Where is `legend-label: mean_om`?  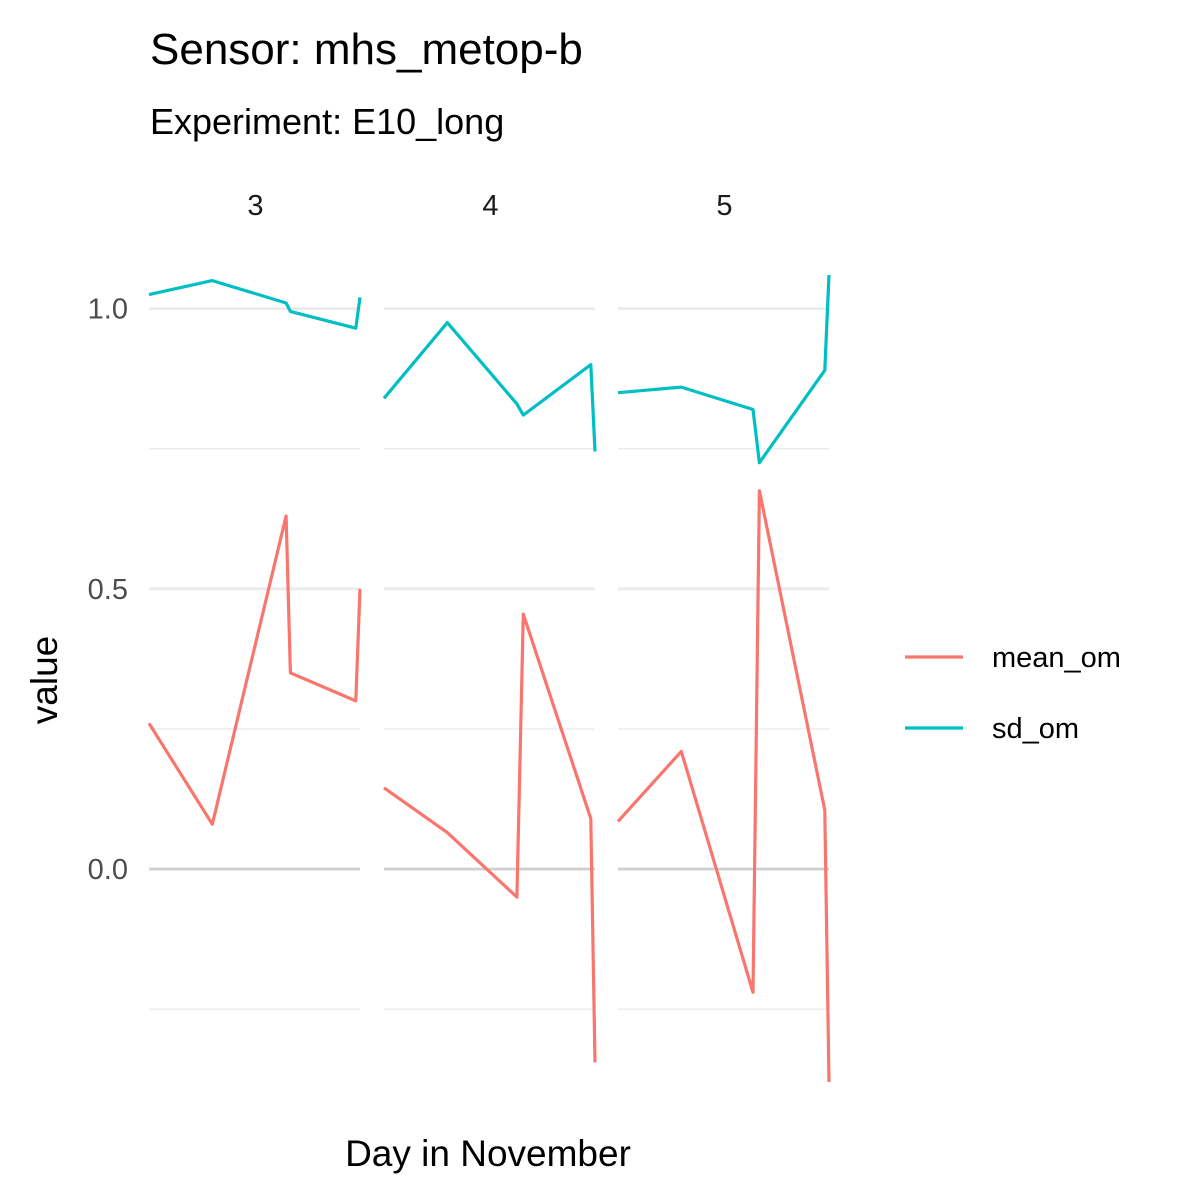 legend-label: mean_om is located at coordinates (1056, 658).